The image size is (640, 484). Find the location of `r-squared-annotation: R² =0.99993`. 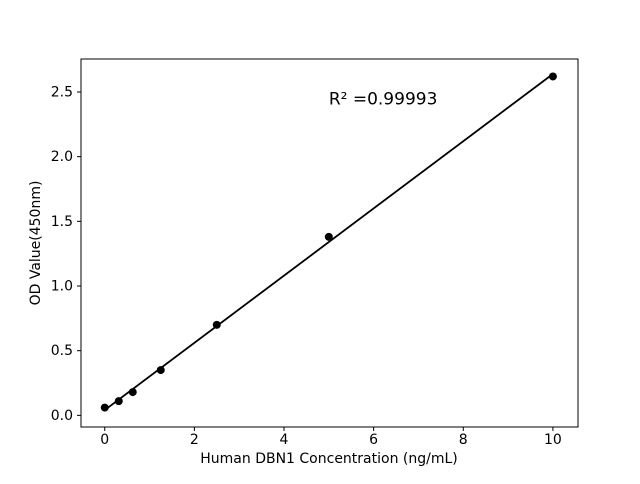

r-squared-annotation: R² =0.99993 is located at coordinates (383, 99).